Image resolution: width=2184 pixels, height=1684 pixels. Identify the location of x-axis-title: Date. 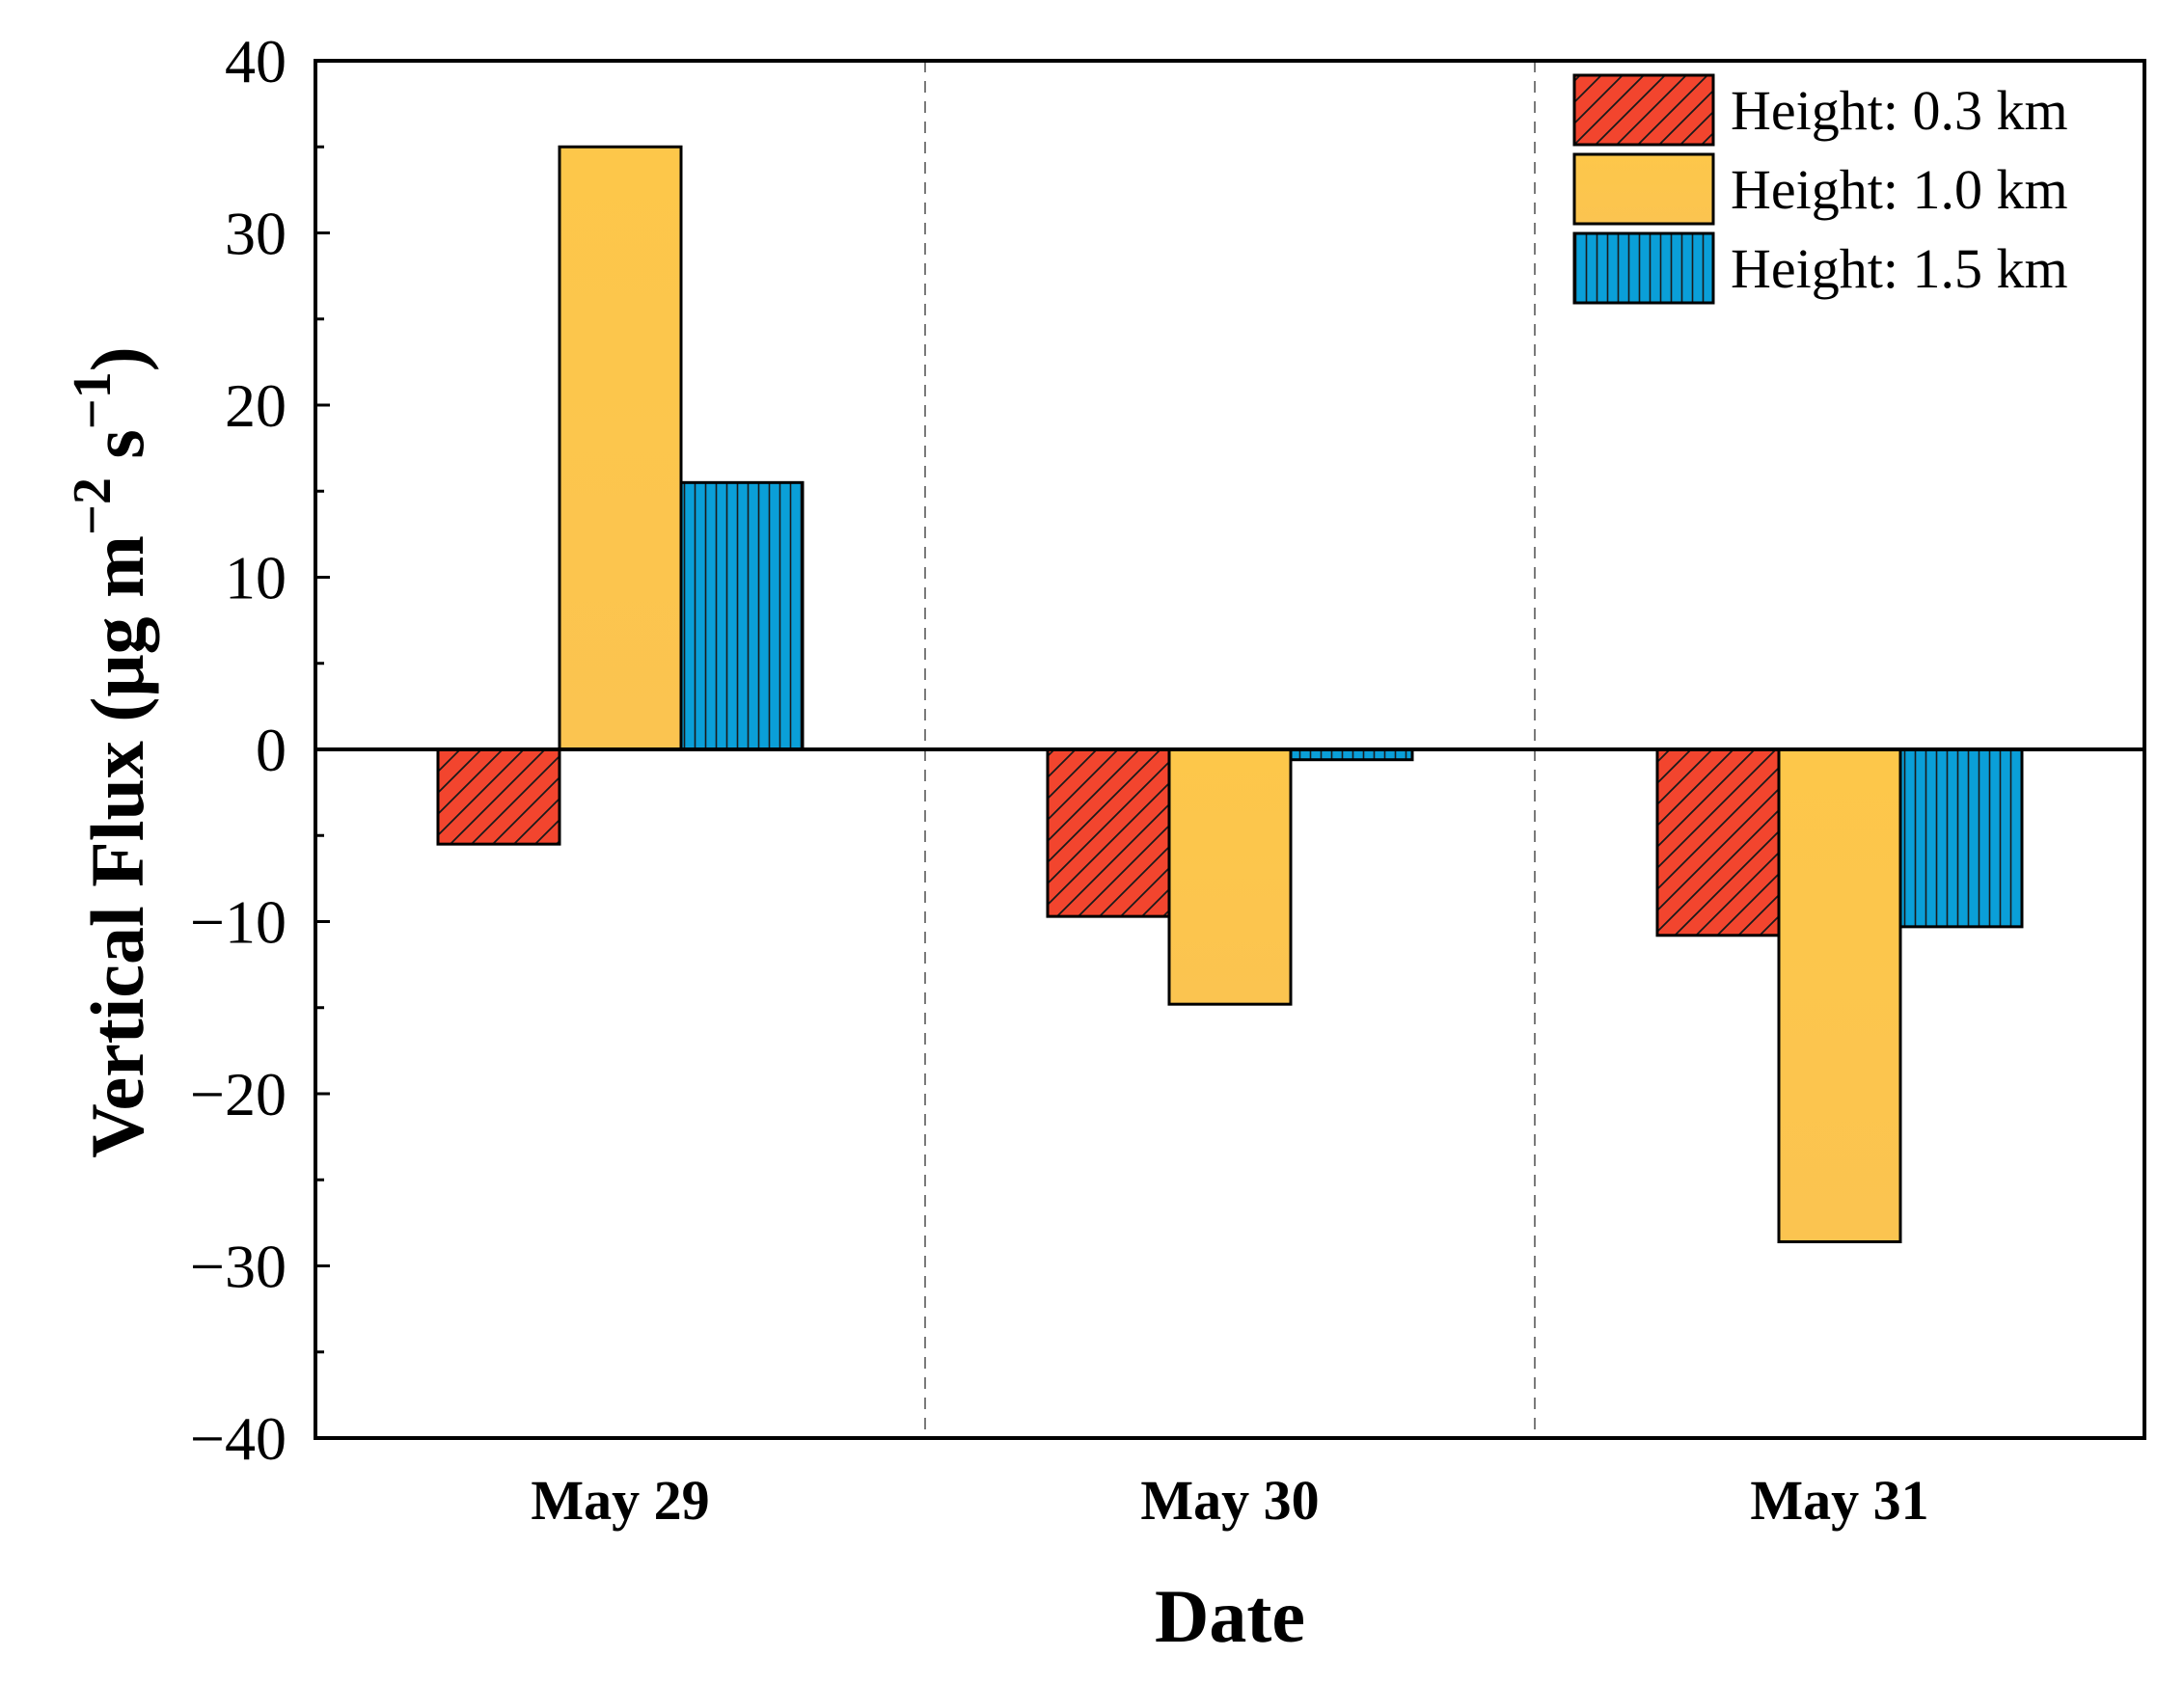
(1230, 1616).